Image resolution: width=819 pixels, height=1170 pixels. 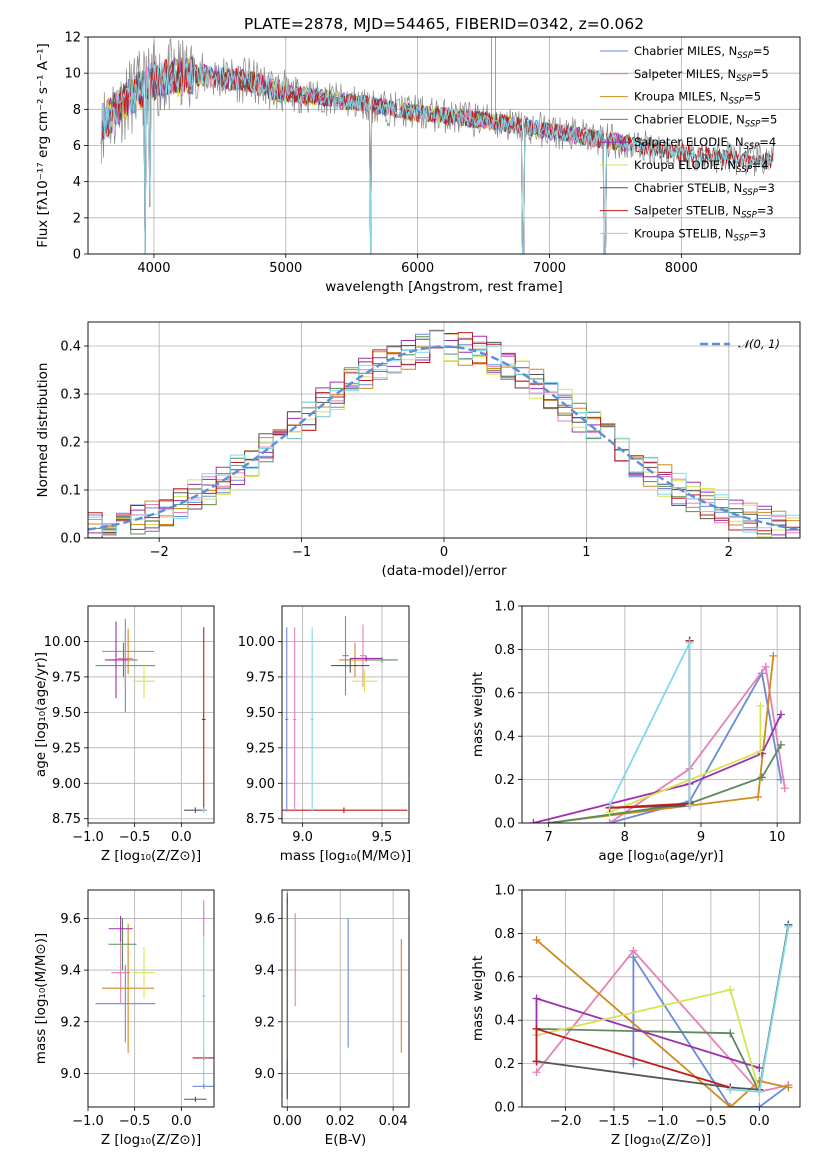 What do you see at coordinates (70, 1022) in the screenshot?
I see `y-tick-label: 9.2` at bounding box center [70, 1022].